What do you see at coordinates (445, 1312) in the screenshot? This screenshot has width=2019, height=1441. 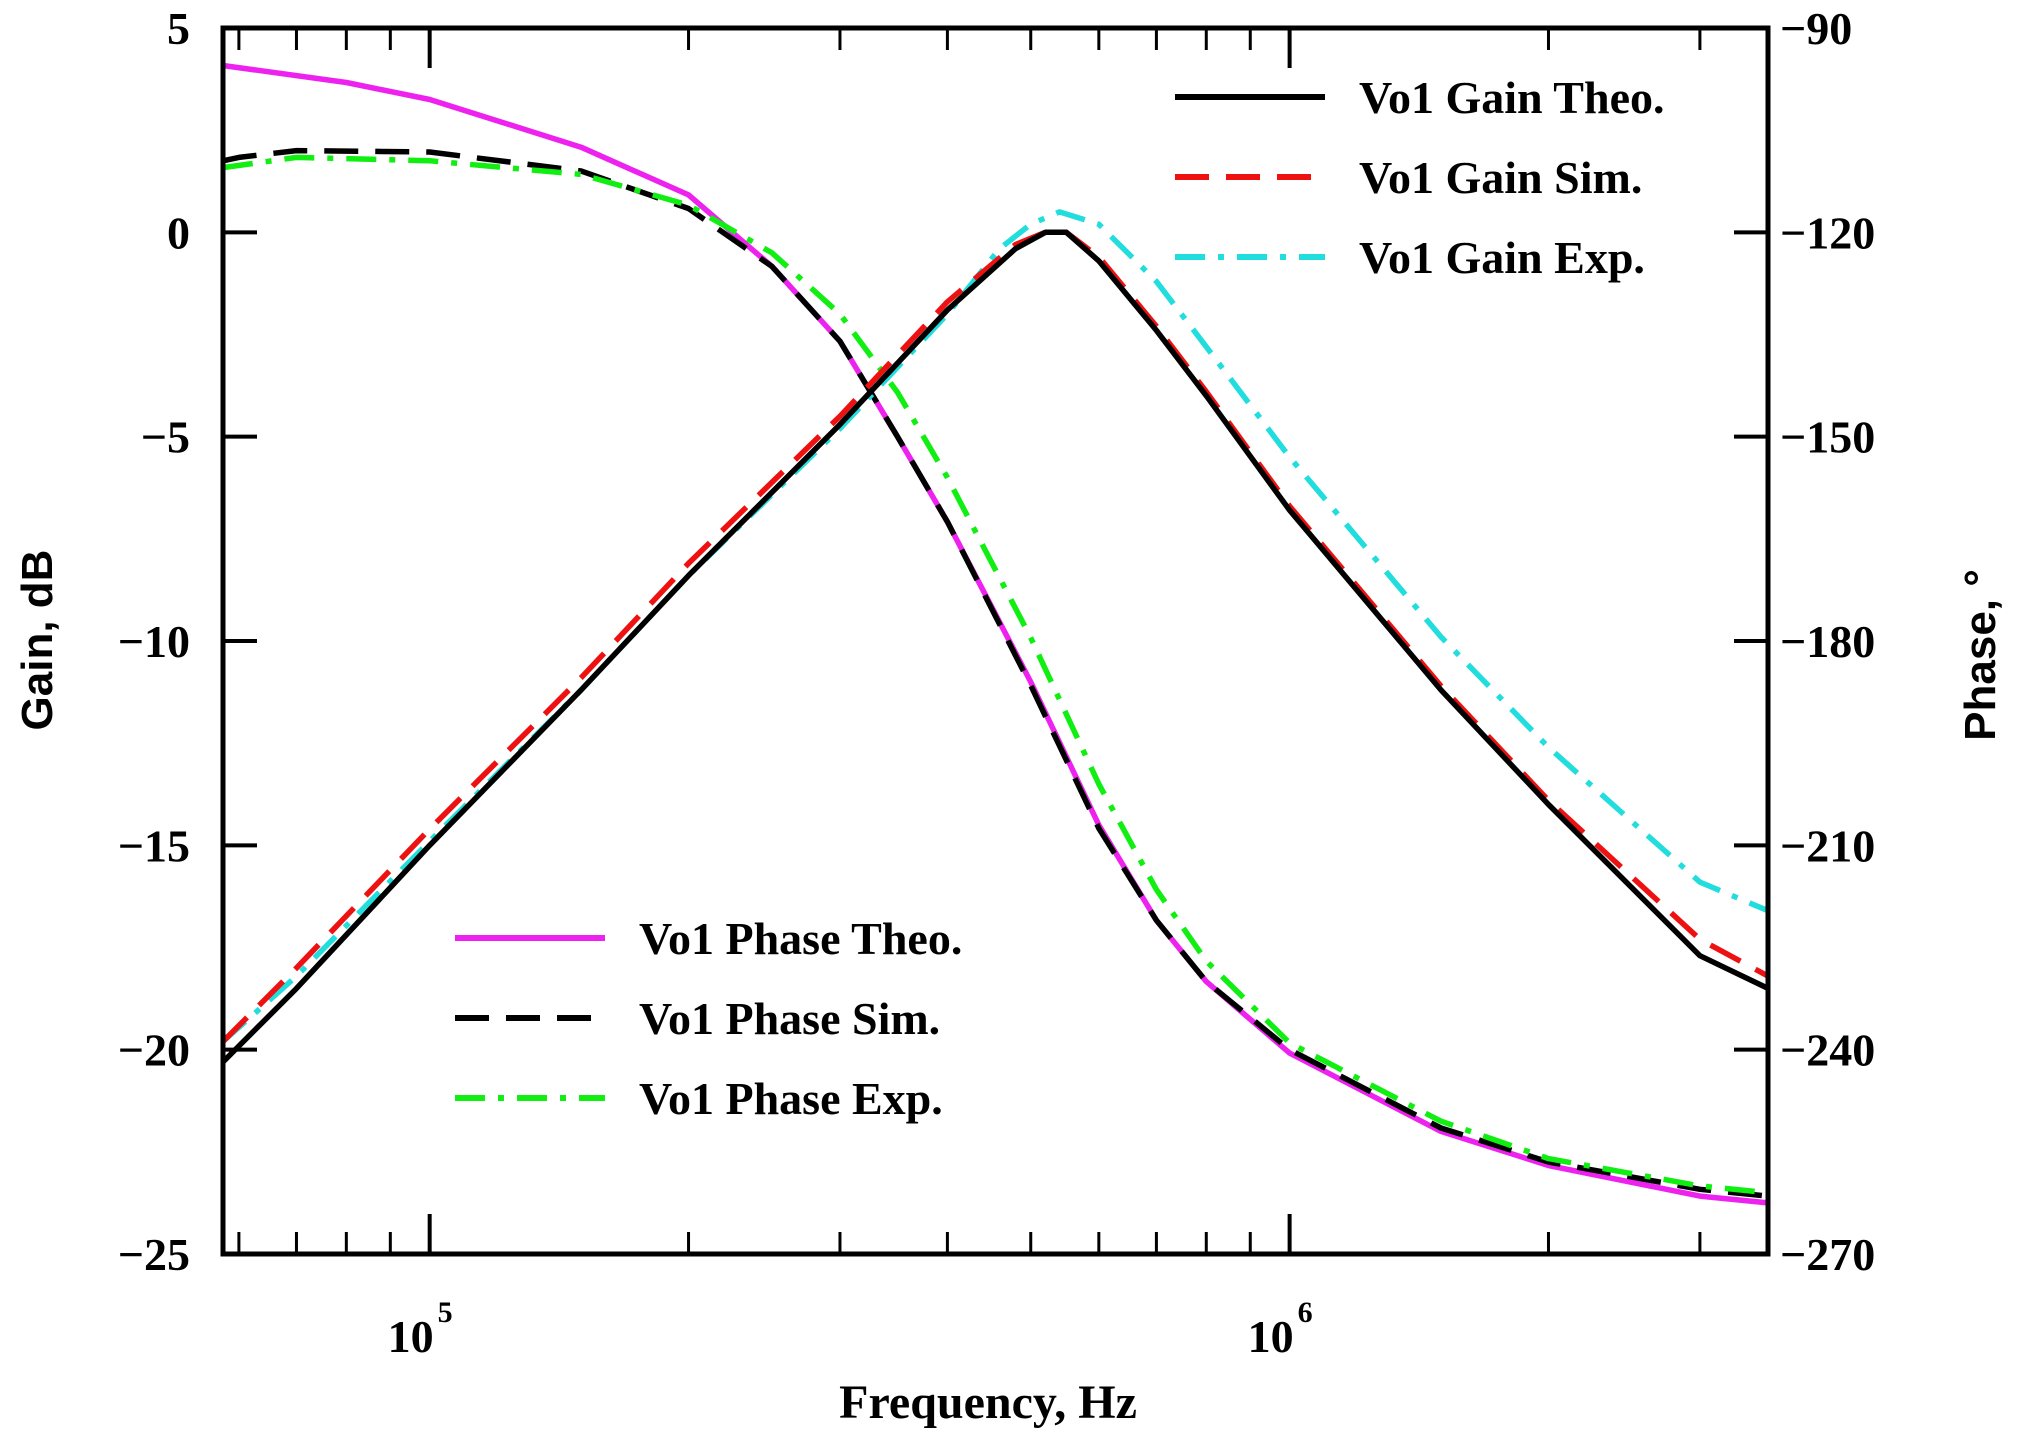 I see `x-tick-label-exponent: 5` at bounding box center [445, 1312].